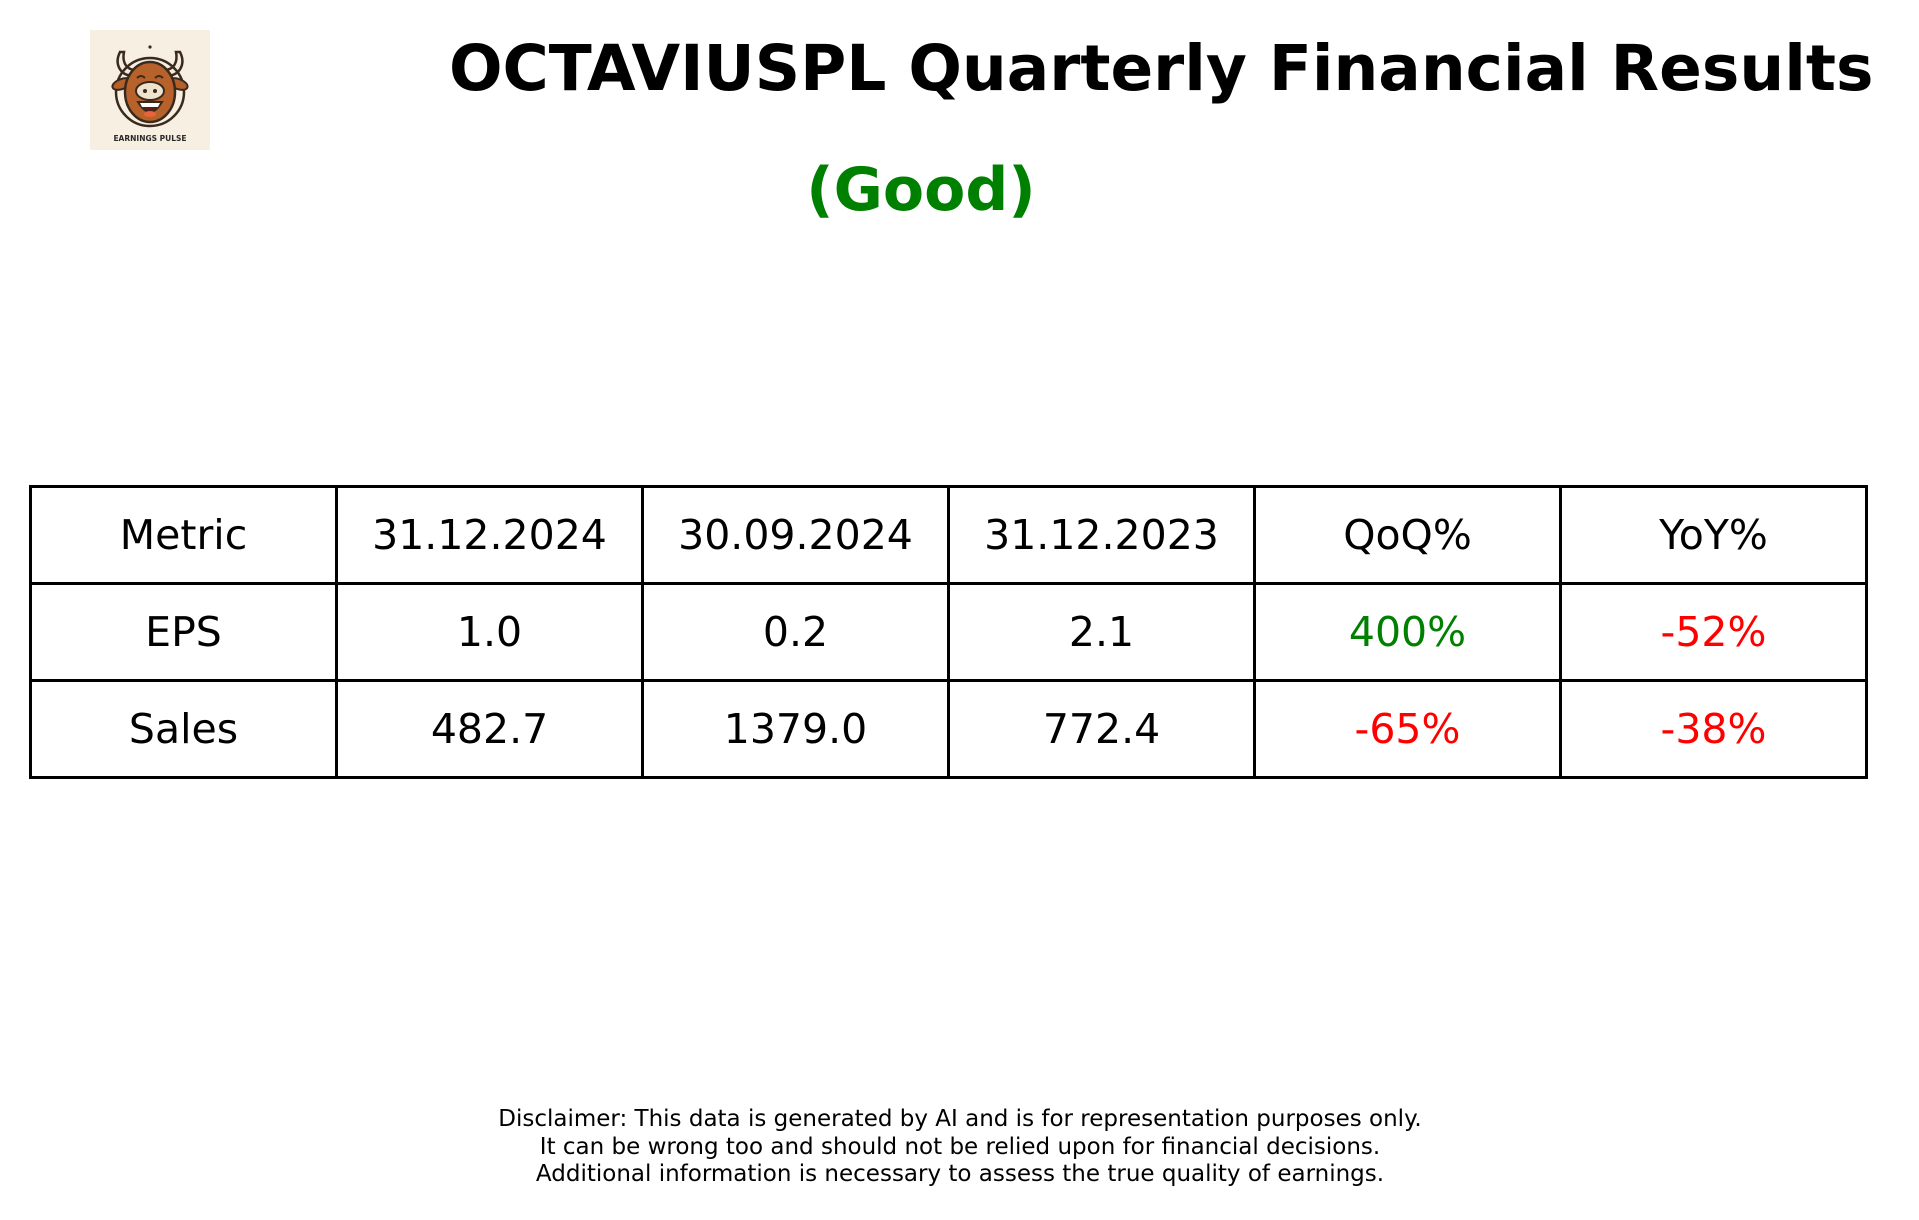  Describe the element at coordinates (795, 729) in the screenshot. I see `value-previous-quarter: 1379.0` at that location.